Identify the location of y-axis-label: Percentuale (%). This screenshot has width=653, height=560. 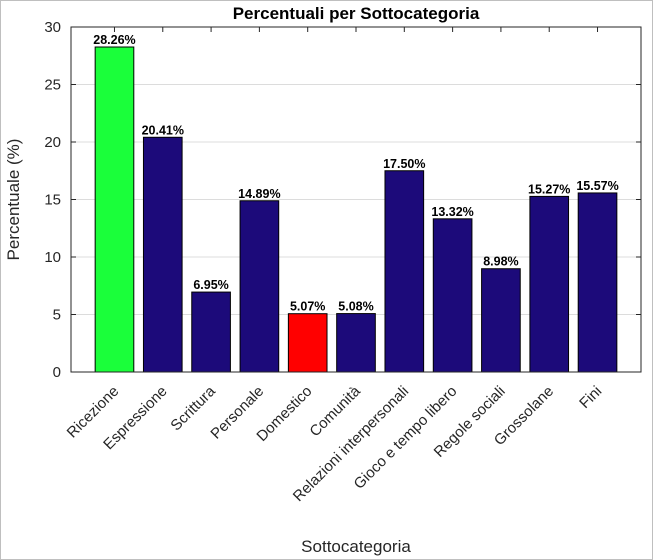
(13, 200).